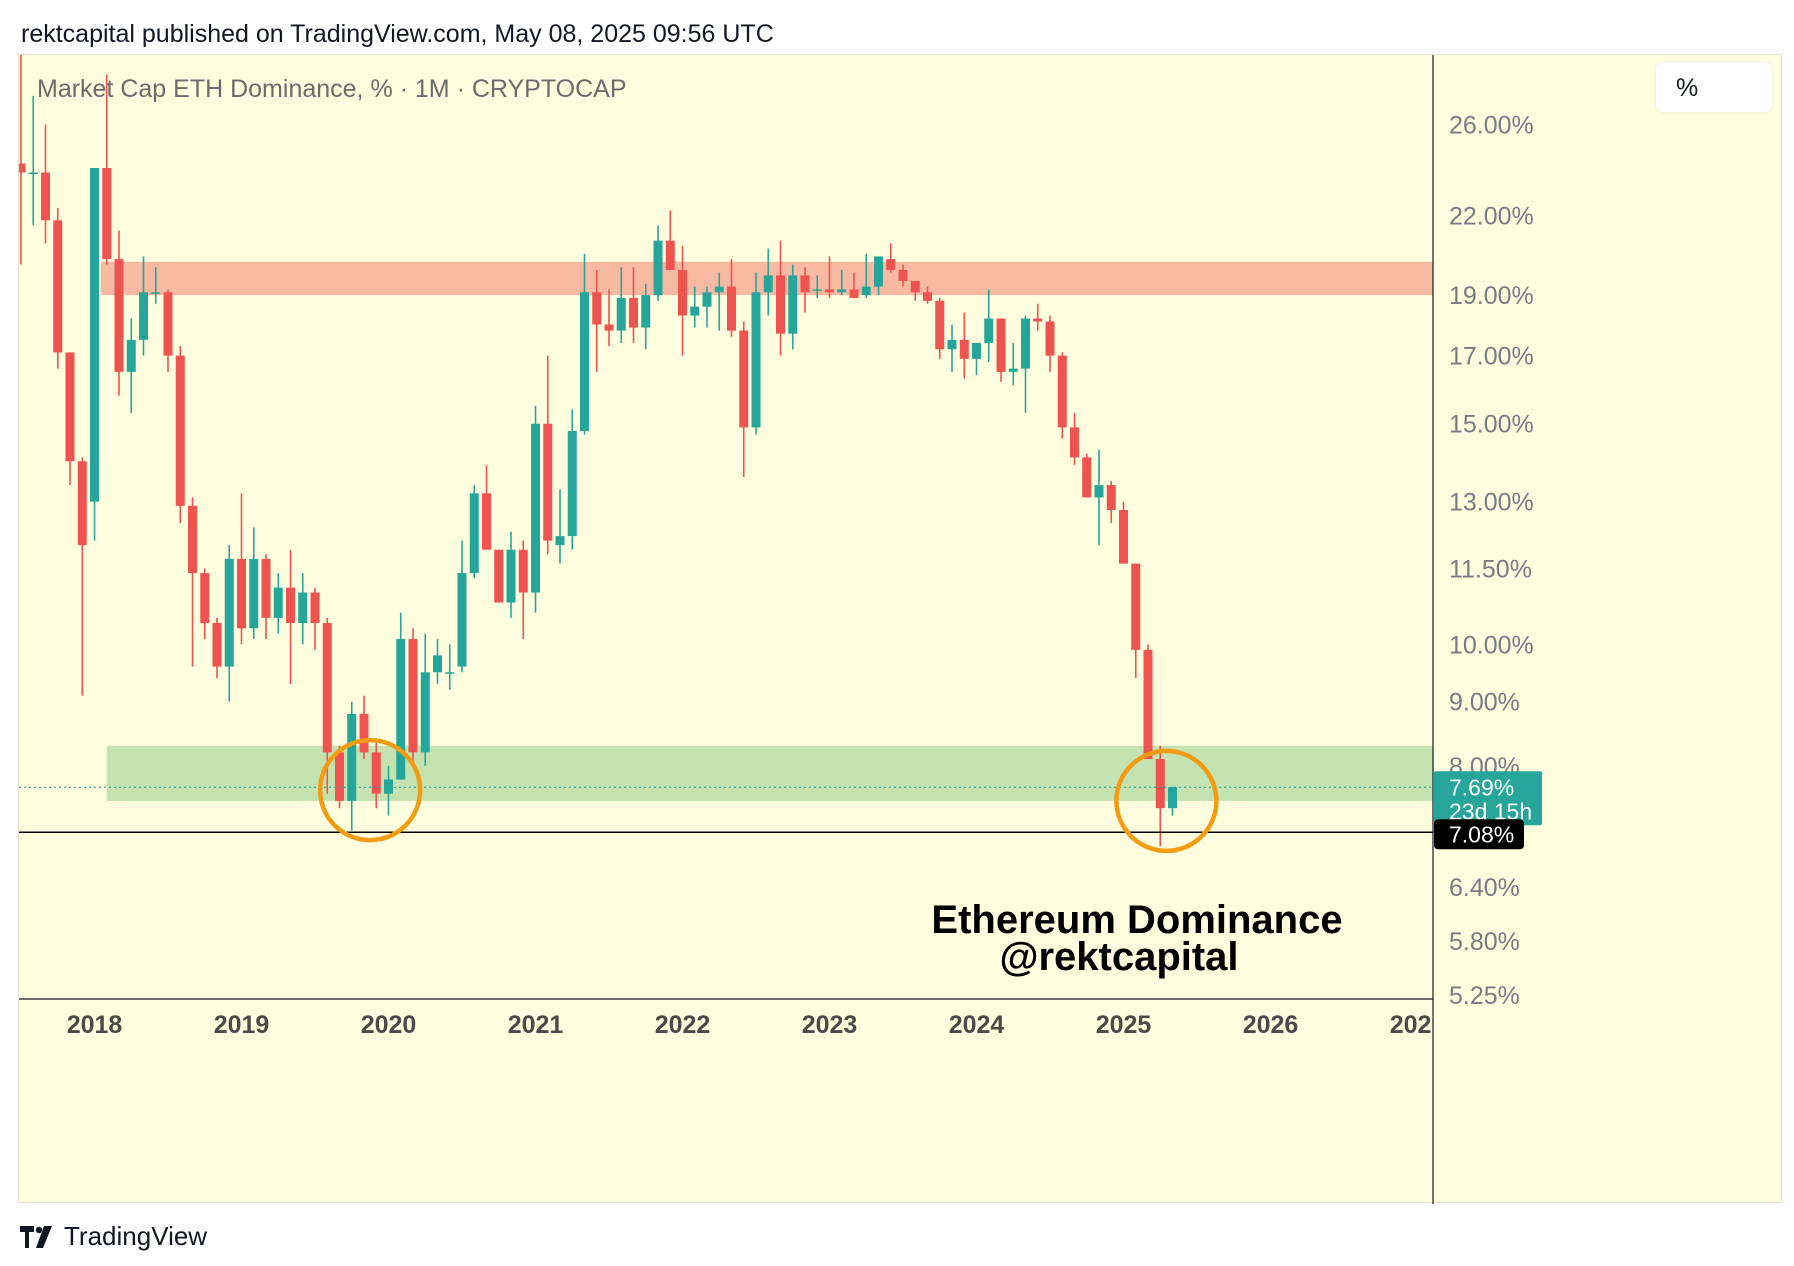 The image size is (1794, 1266). What do you see at coordinates (36, 1236) in the screenshot?
I see `tradingview-logo-icon` at bounding box center [36, 1236].